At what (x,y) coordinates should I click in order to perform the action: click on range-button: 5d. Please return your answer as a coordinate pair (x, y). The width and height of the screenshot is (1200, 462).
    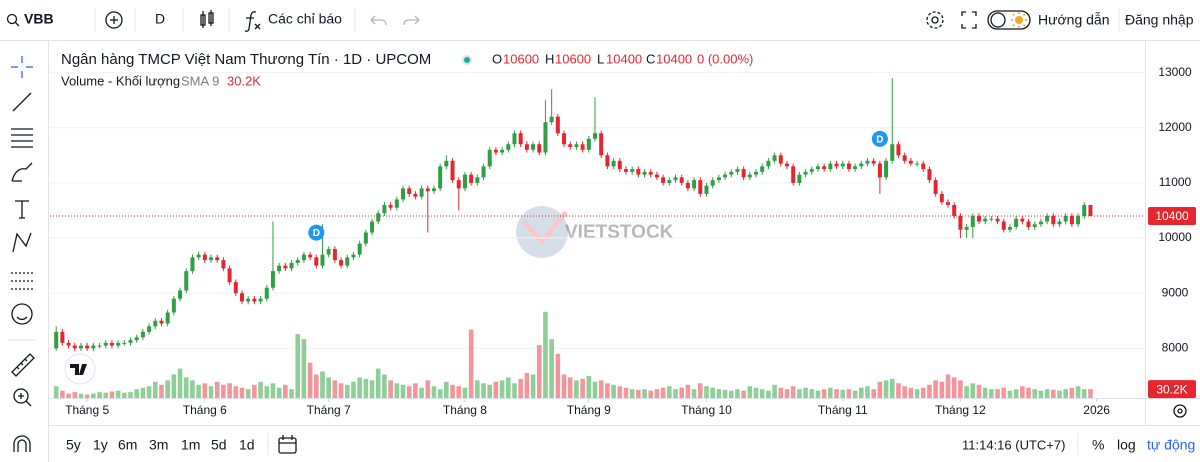
    Looking at the image, I should click on (219, 445).